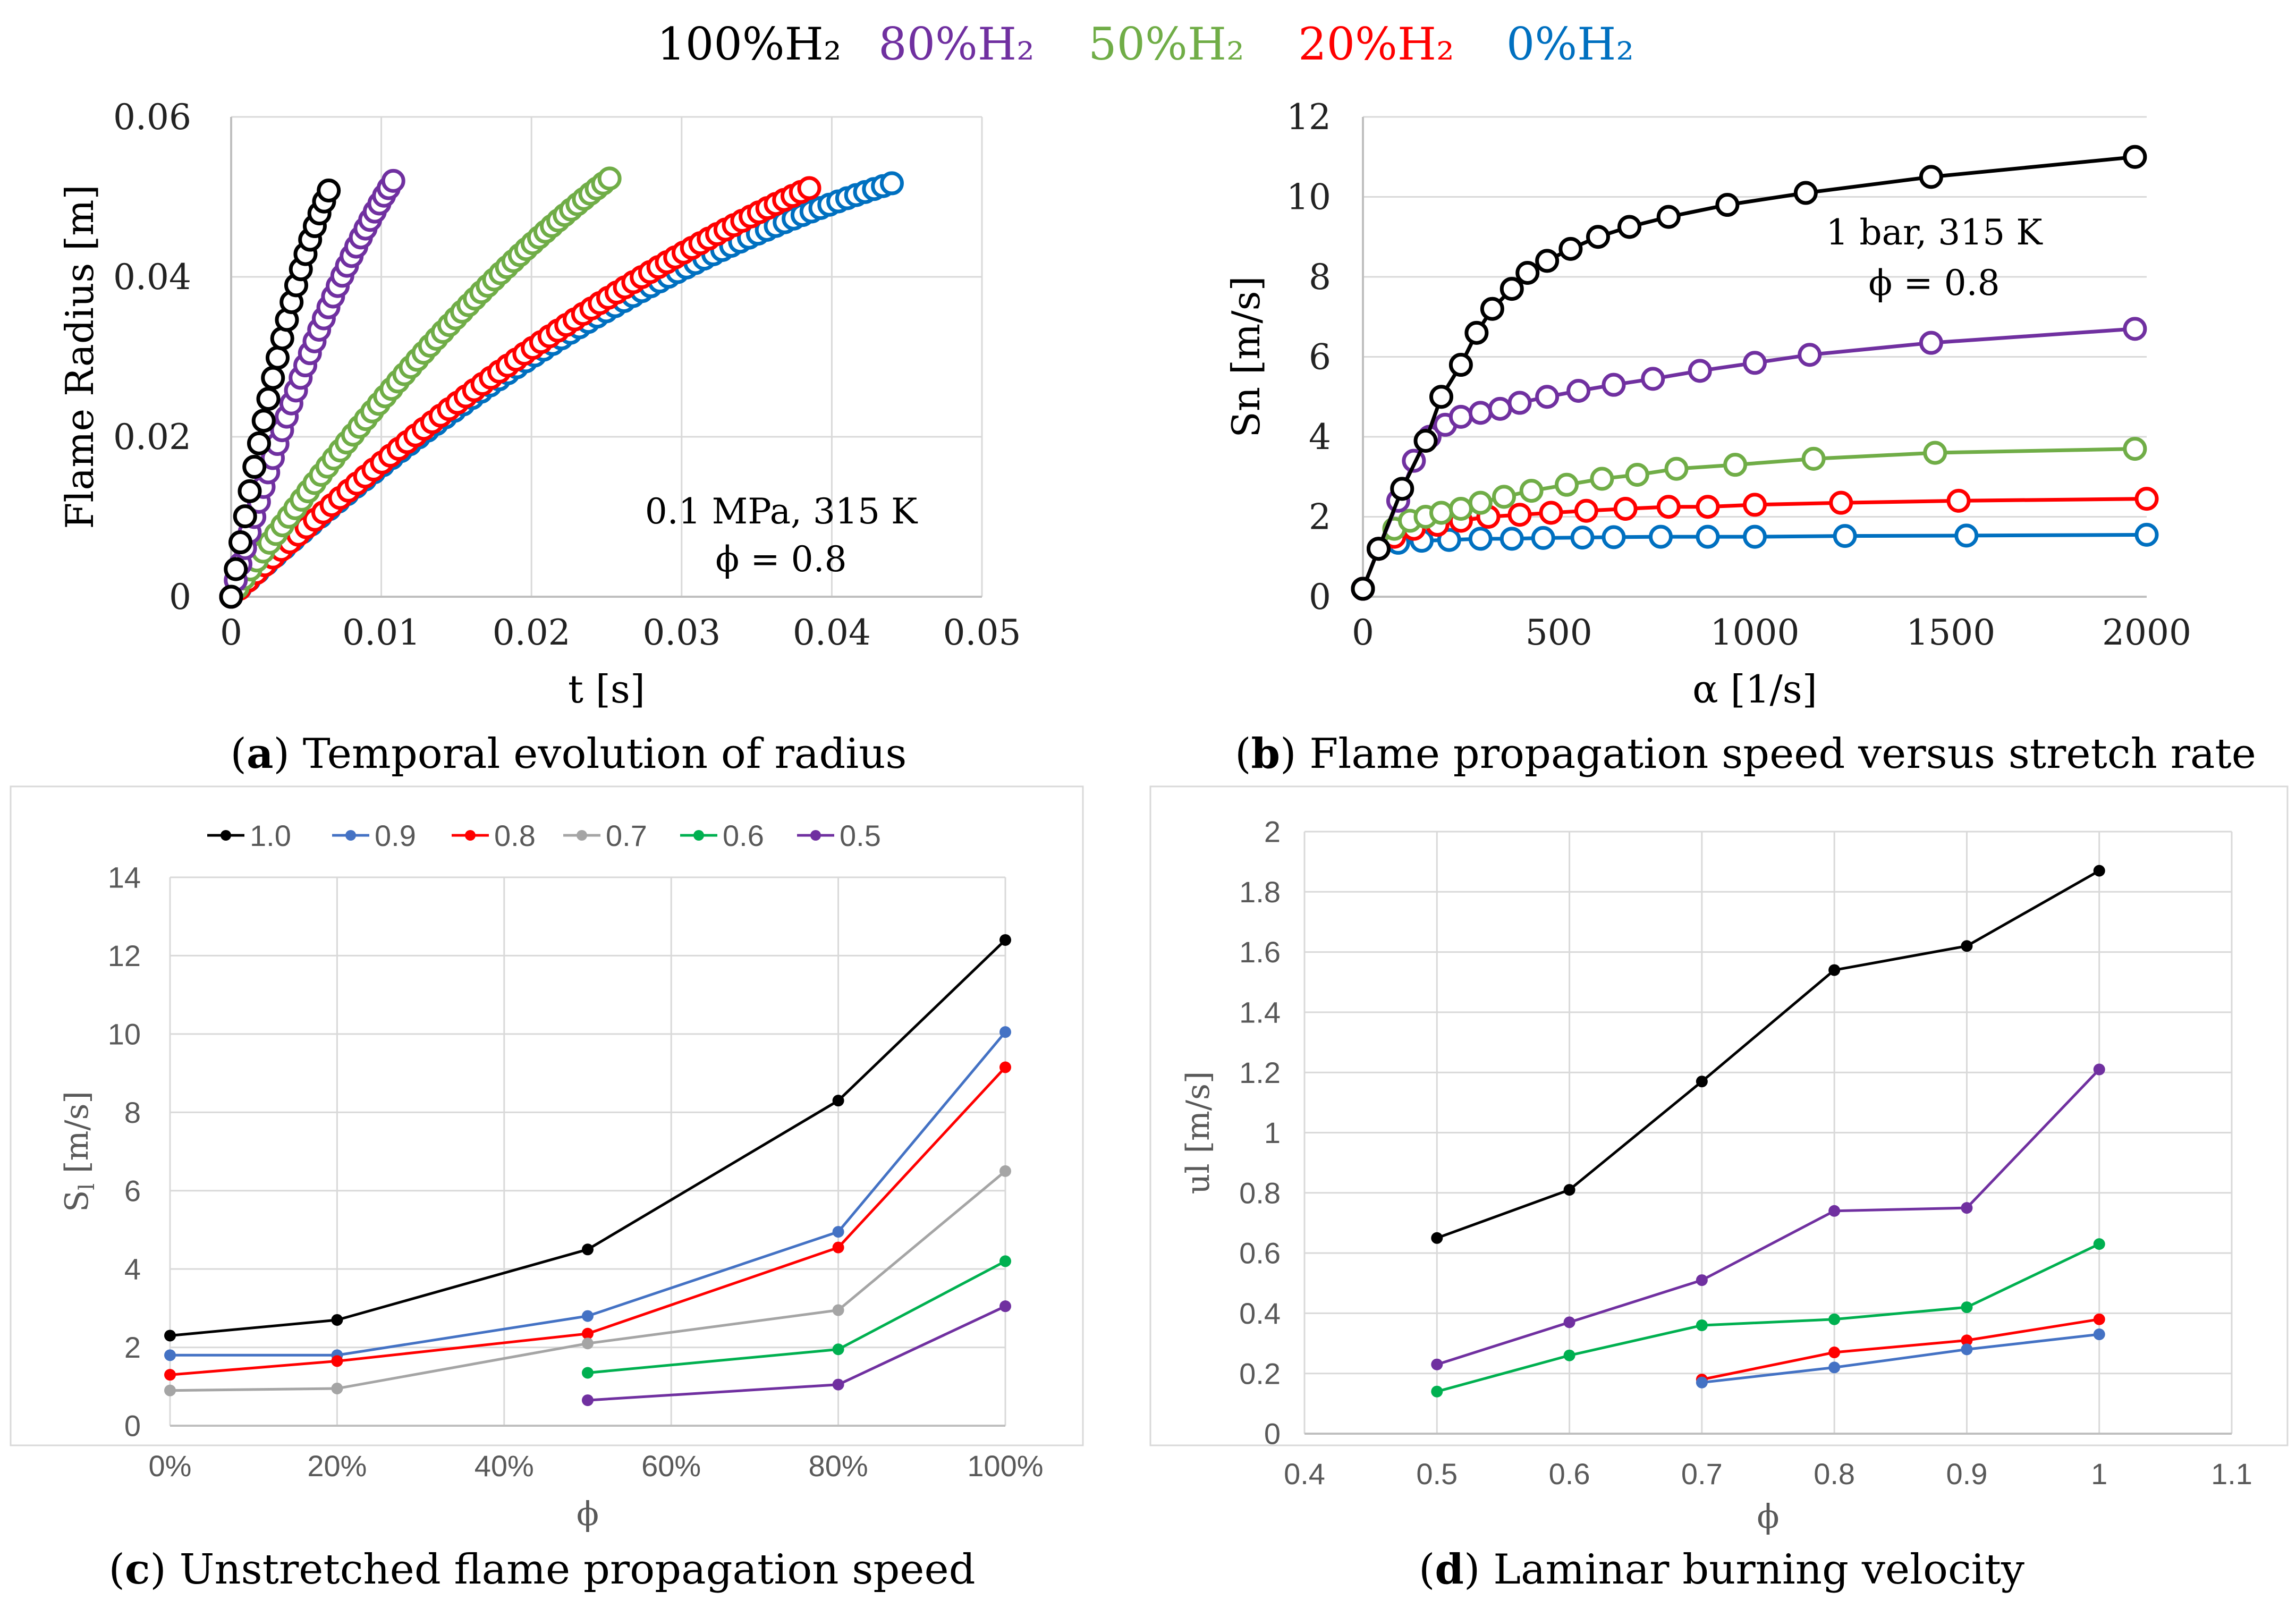 This screenshot has width=2296, height=1600. I want to click on x-axis-label: ϕ, so click(1768, 1516).